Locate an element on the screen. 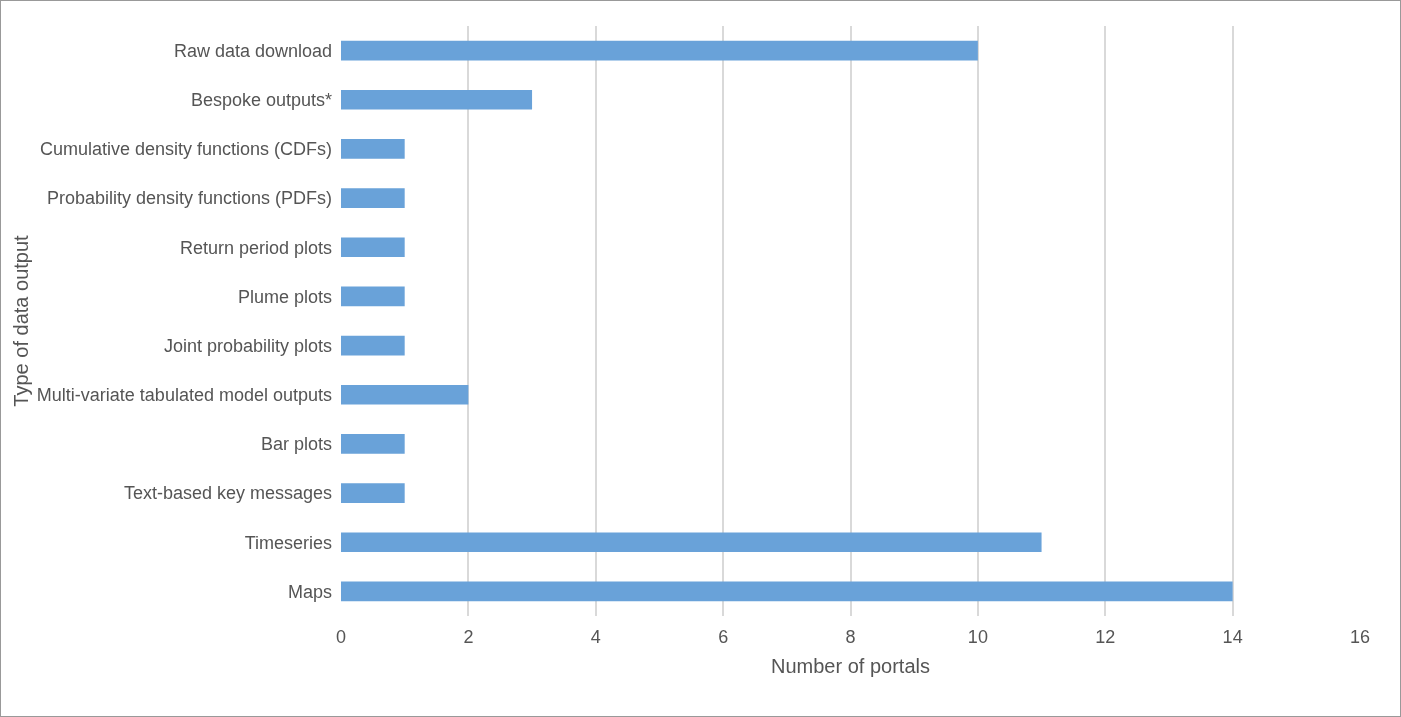  y-tick-label: Maps is located at coordinates (309, 591).